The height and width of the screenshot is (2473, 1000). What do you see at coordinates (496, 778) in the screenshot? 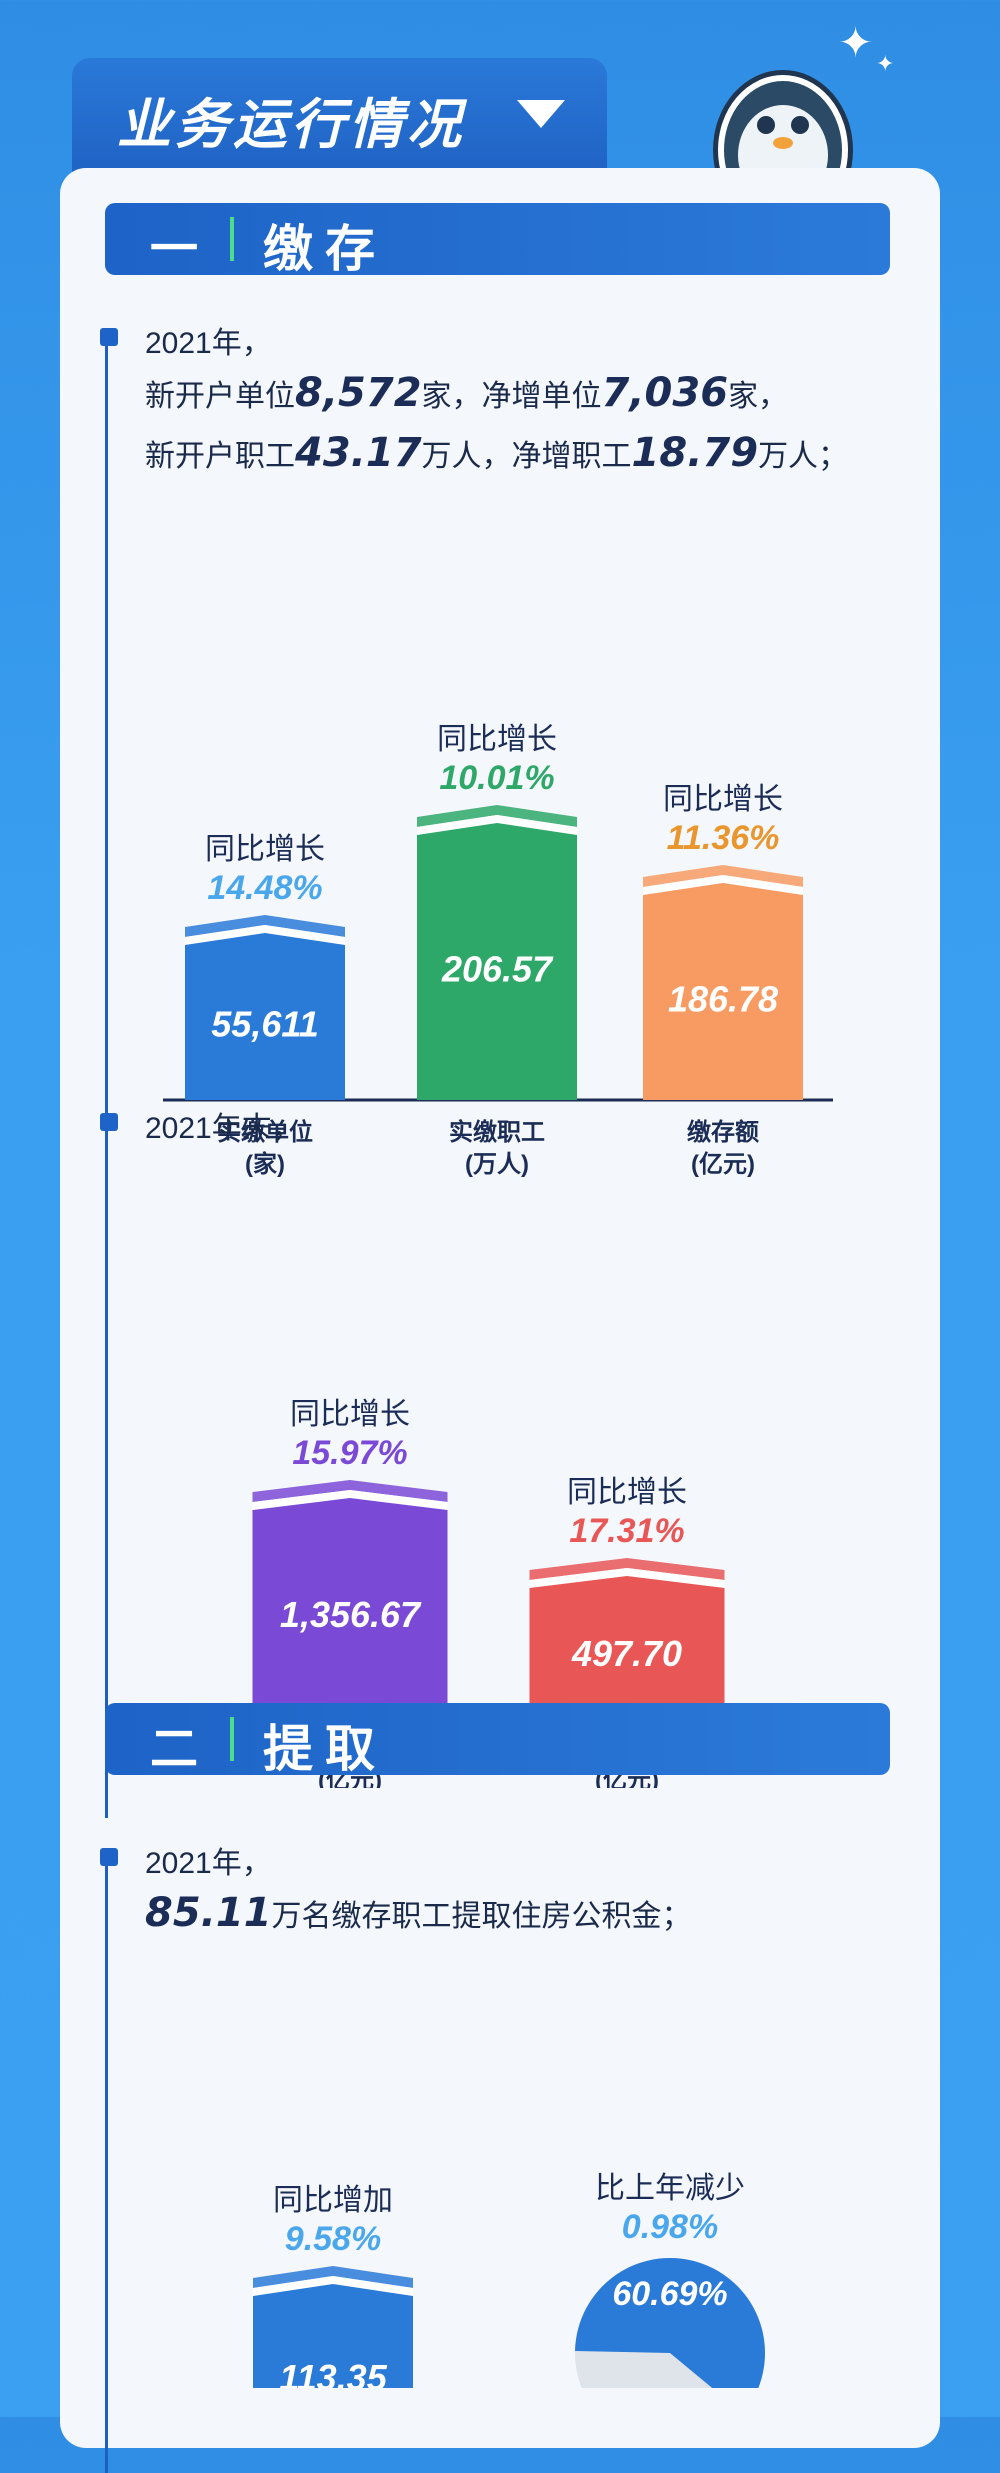
I see `growth-value: 10.01%` at bounding box center [496, 778].